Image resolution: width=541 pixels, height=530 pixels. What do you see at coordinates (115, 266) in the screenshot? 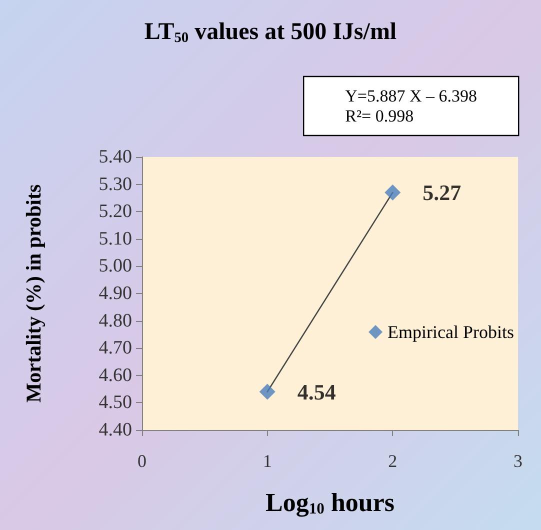
I see `y-tick-label: 5.00` at bounding box center [115, 266].